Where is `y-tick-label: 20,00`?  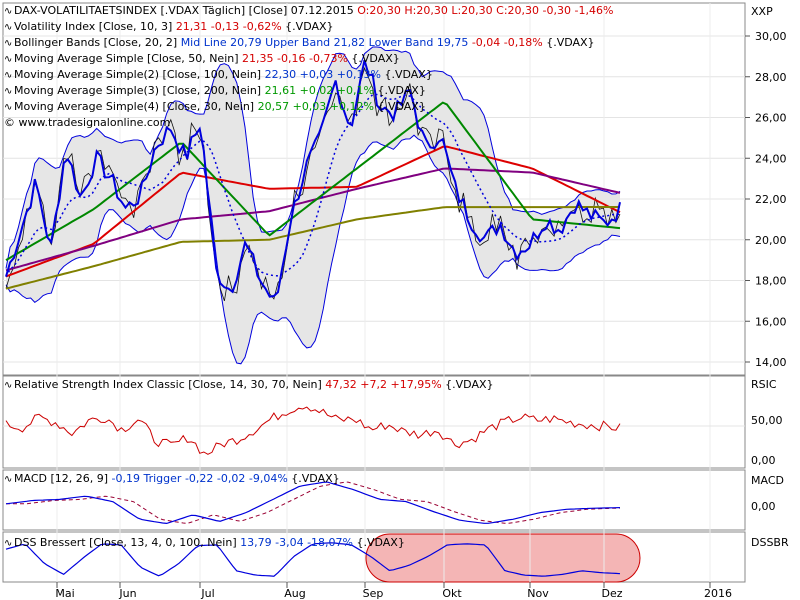
y-tick-label: 20,00 is located at coordinates (771, 240).